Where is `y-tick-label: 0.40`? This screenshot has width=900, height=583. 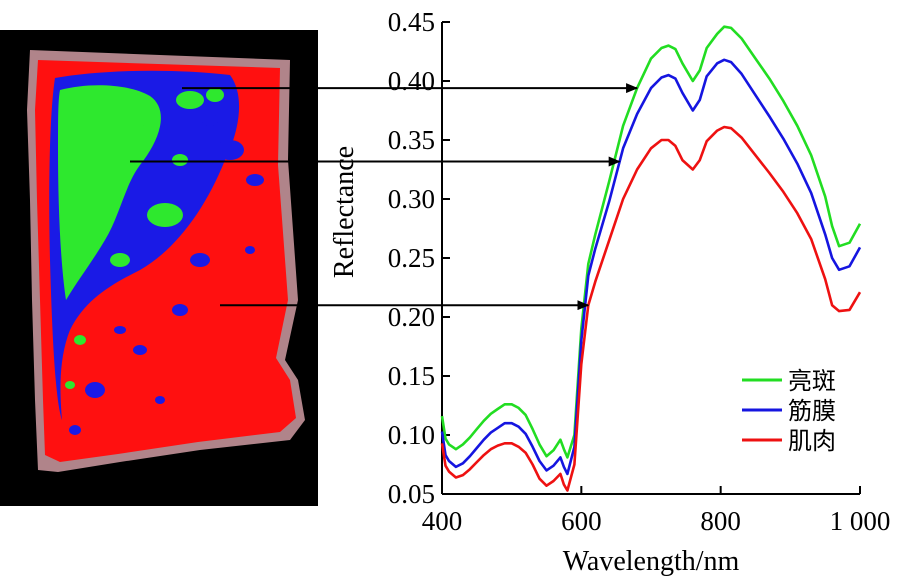 y-tick-label: 0.40 is located at coordinates (411, 81).